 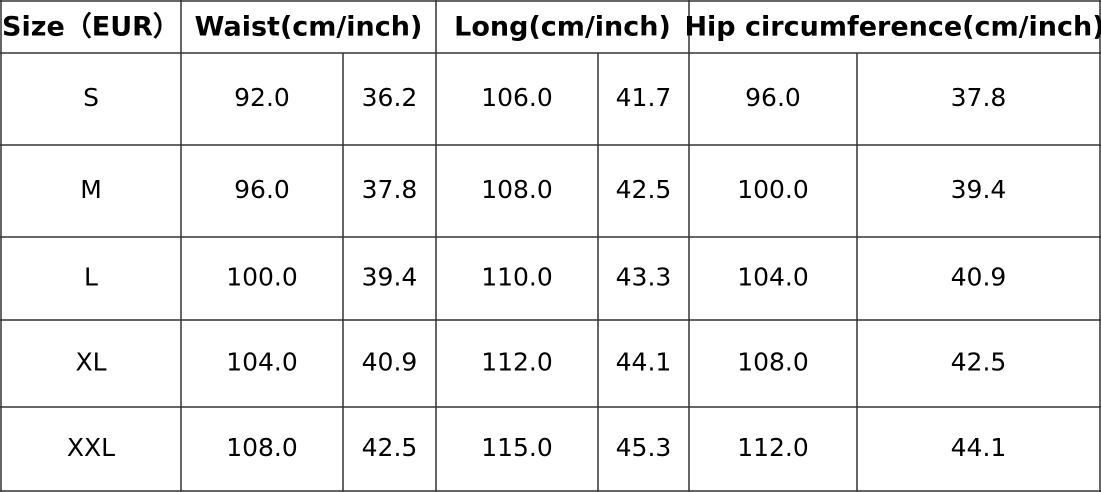 What do you see at coordinates (91, 97) in the screenshot?
I see `table-cell: S` at bounding box center [91, 97].